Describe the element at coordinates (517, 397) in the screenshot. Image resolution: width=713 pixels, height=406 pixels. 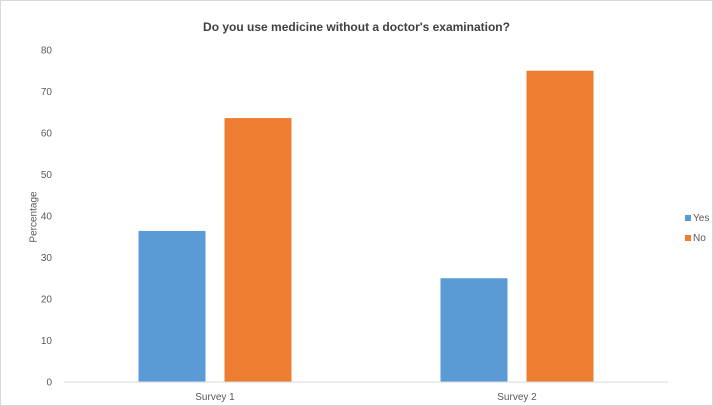
I see `x-tick-label: Survey 2` at that location.